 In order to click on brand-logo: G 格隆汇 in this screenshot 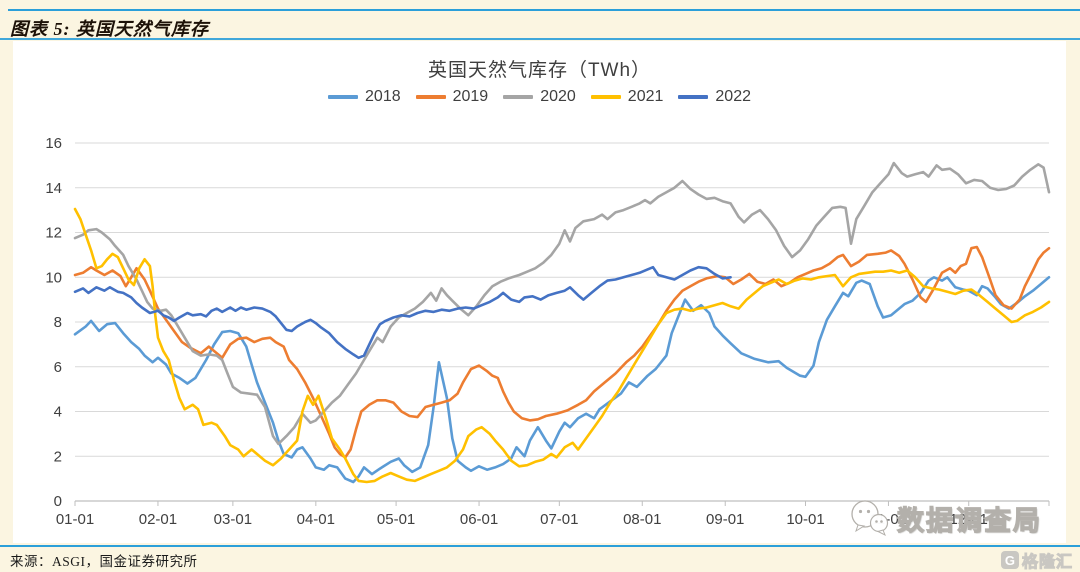, I will do `click(1036, 560)`.